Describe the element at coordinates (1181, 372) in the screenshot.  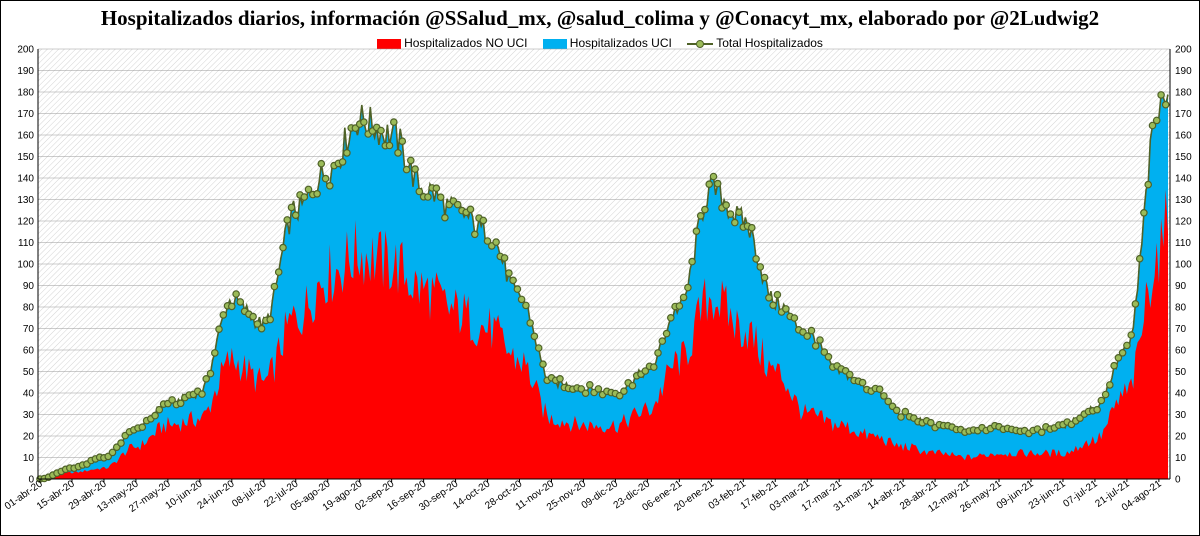
I see `y-tick-label-right: 50` at that location.